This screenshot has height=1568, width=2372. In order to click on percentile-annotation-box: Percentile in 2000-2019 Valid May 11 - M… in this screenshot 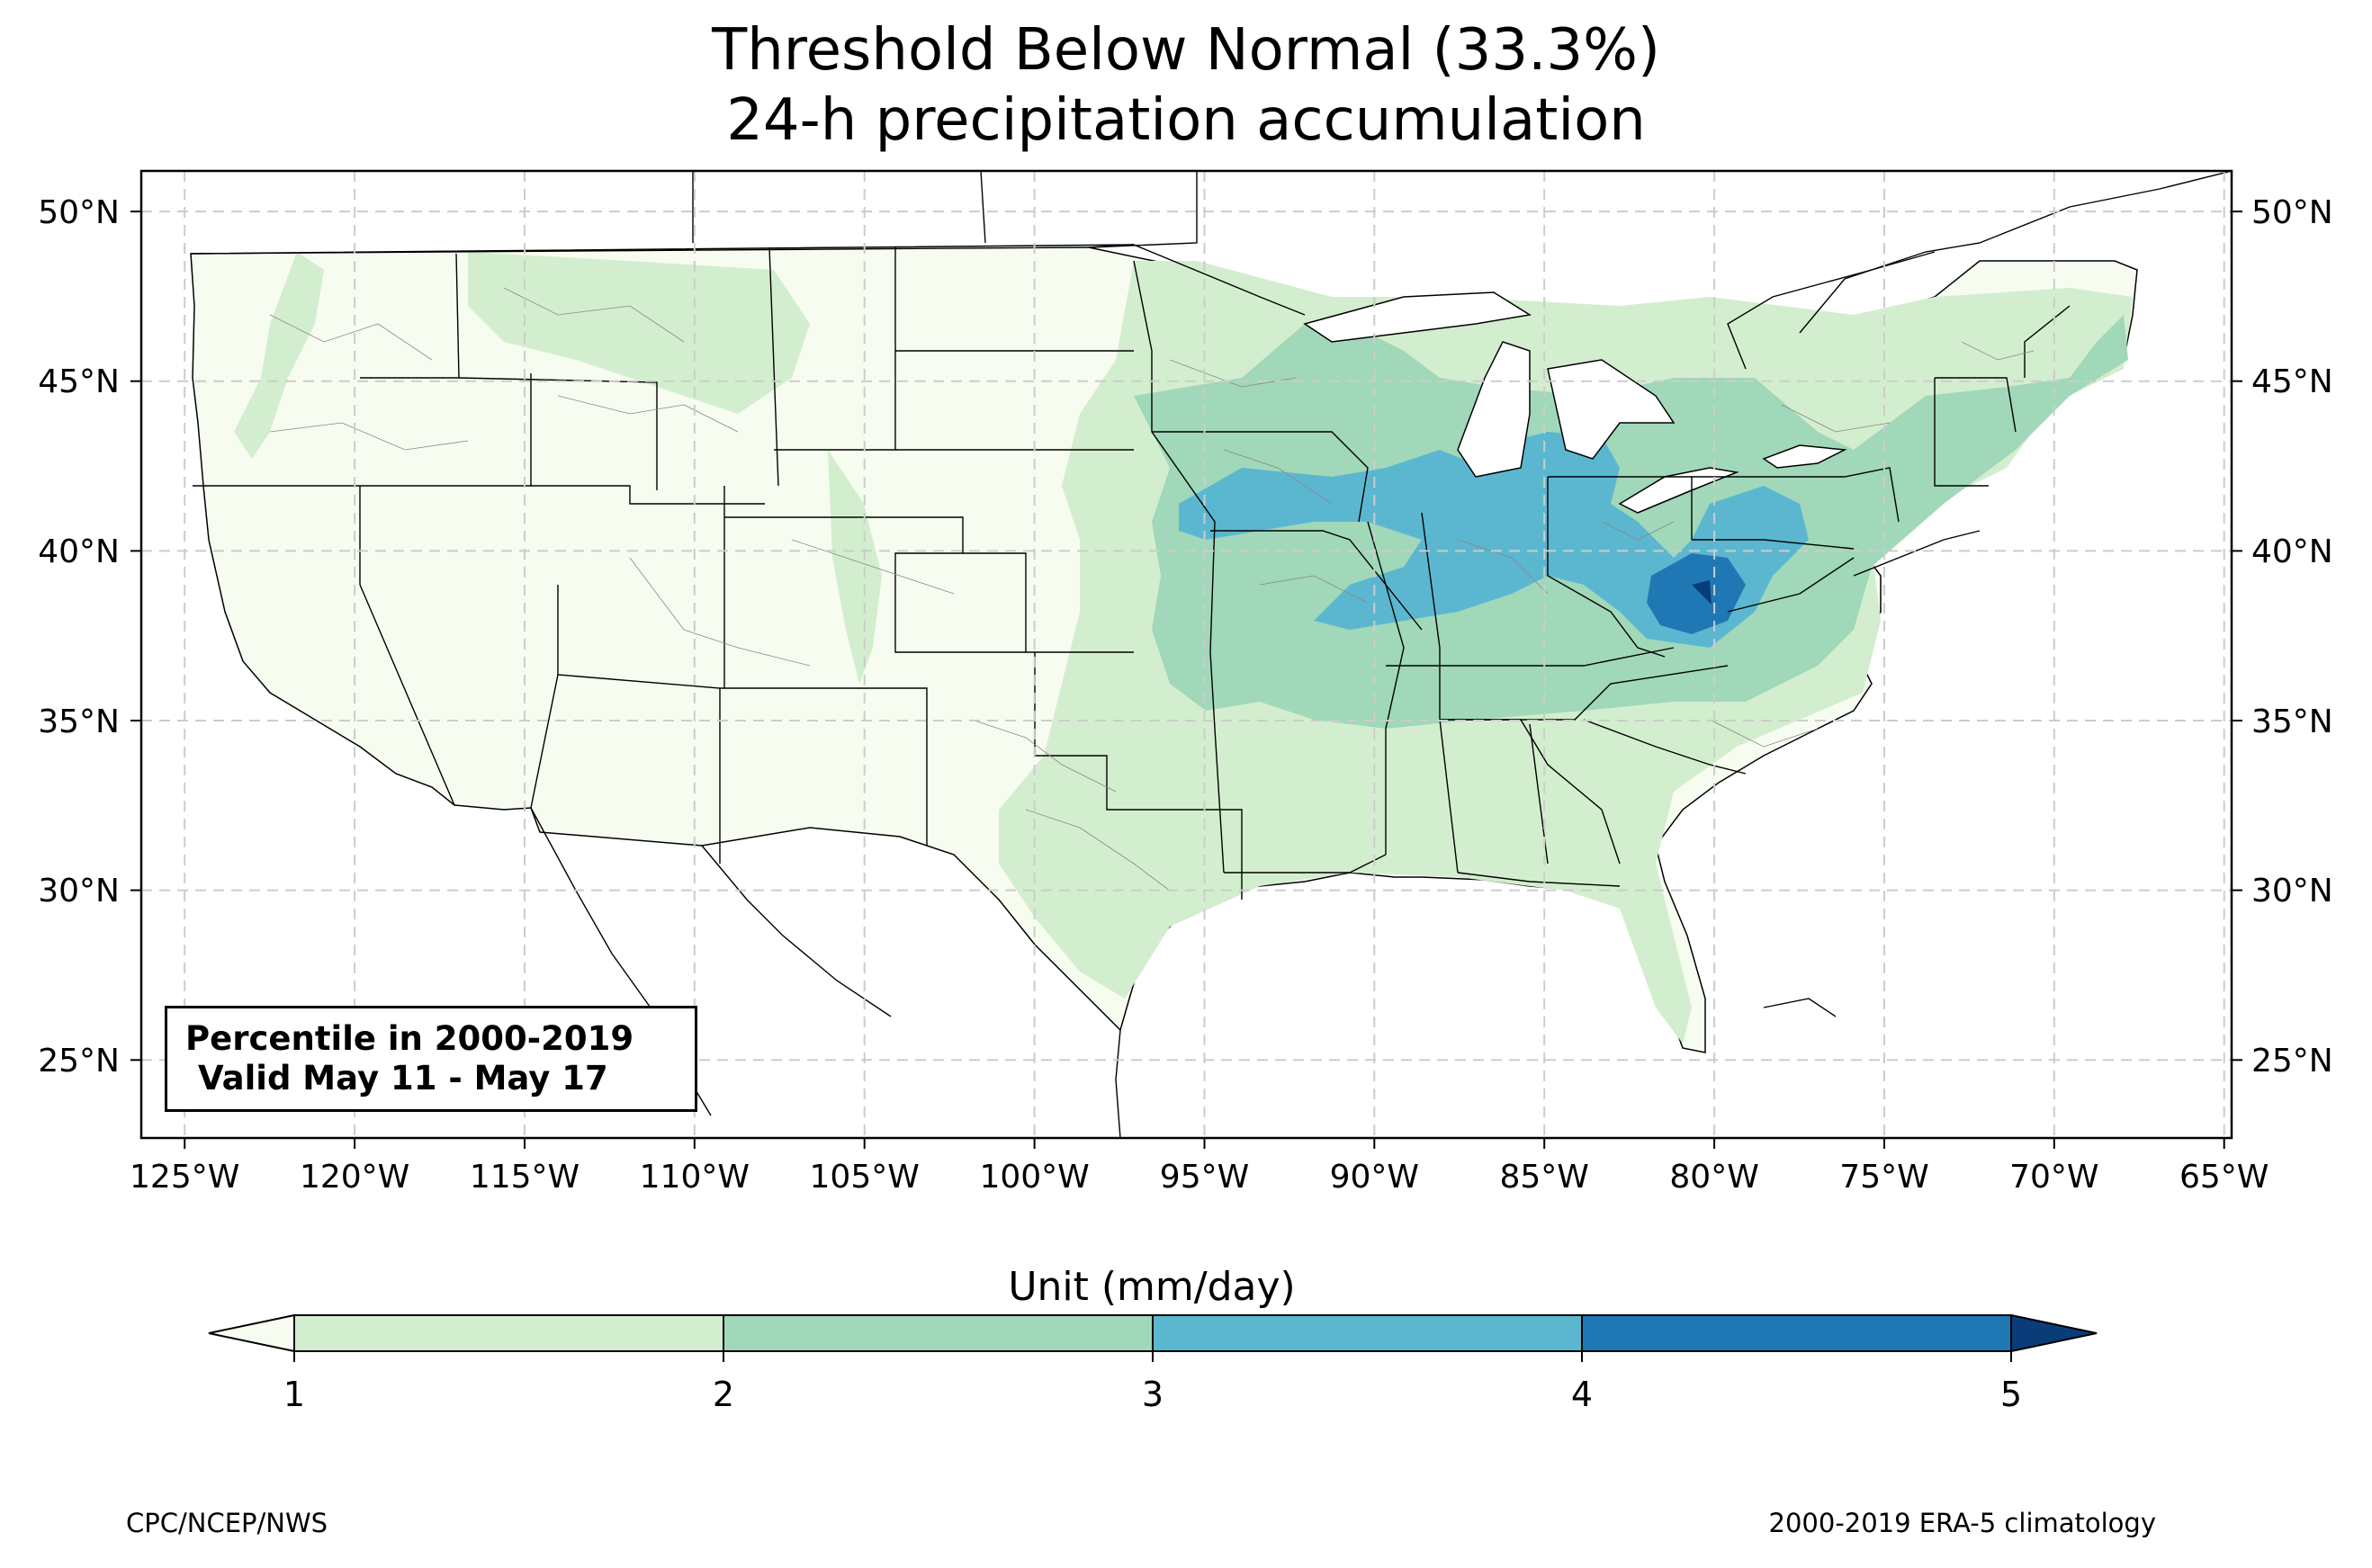, I will do `click(431, 1059)`.